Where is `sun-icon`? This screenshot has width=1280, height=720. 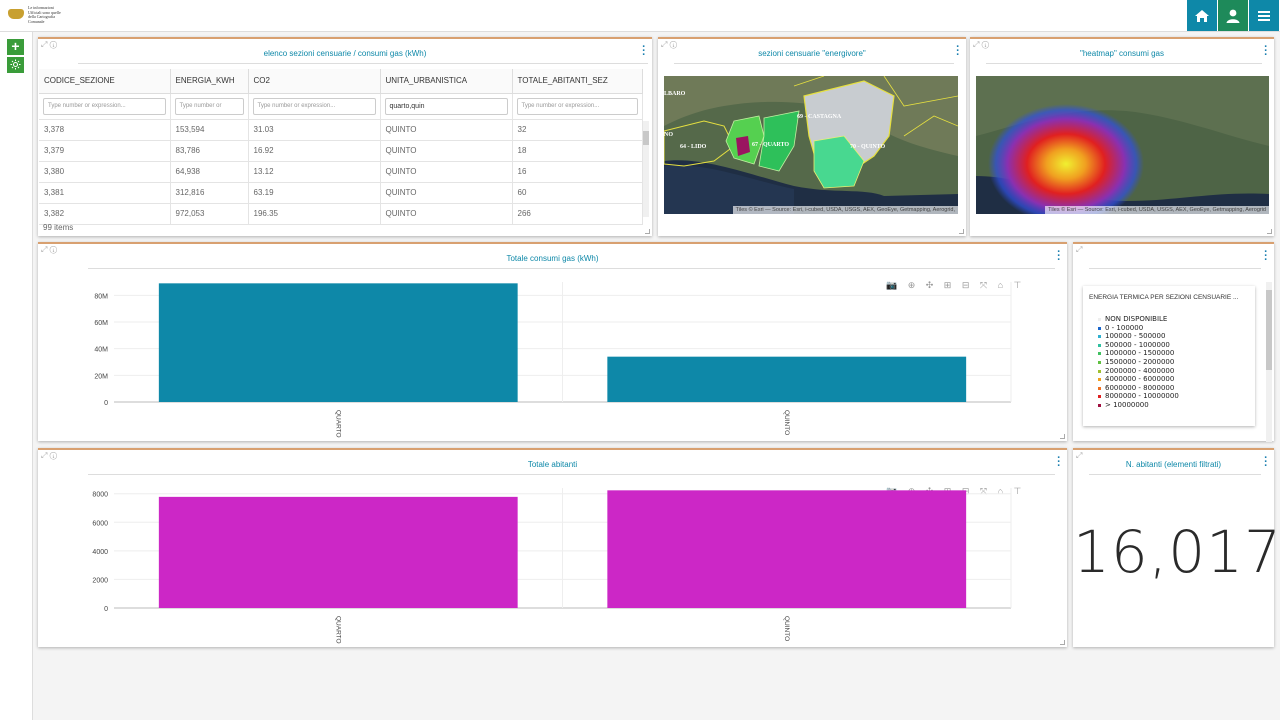 sun-icon is located at coordinates (15, 64).